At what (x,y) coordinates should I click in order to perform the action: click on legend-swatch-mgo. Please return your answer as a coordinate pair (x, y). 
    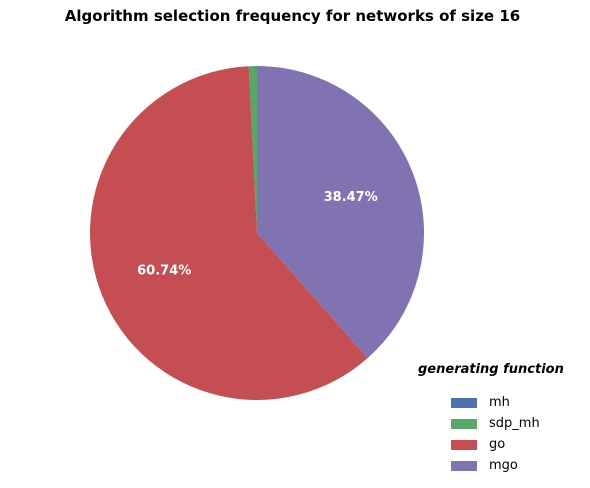
    Looking at the image, I should click on (464, 465).